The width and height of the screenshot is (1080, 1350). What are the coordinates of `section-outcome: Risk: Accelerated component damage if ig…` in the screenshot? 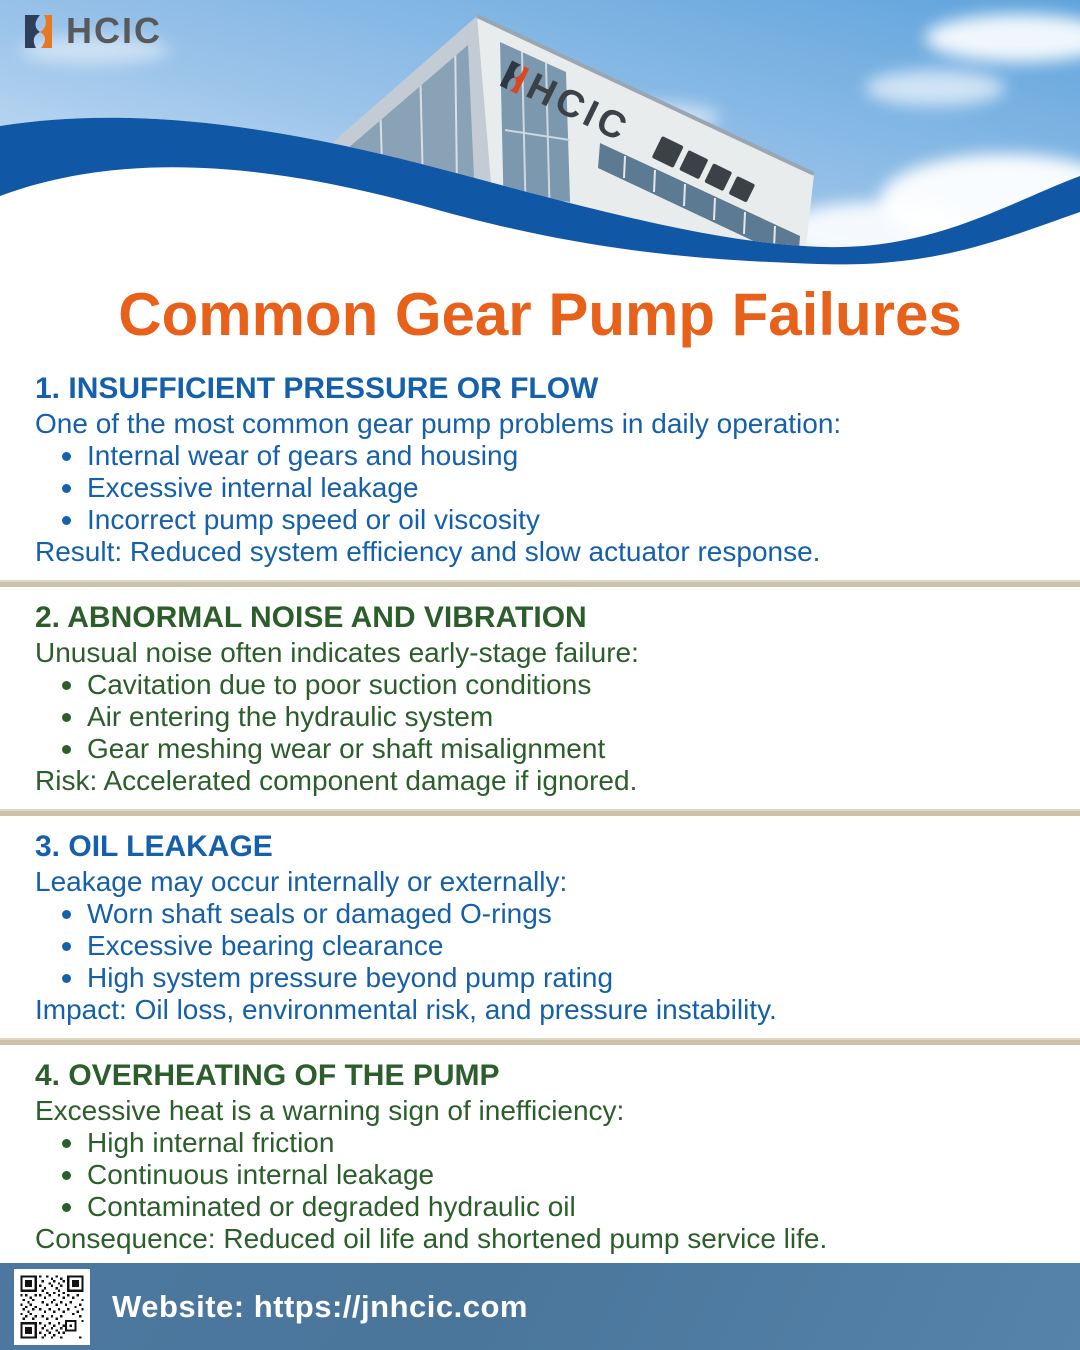 It's located at (336, 780).